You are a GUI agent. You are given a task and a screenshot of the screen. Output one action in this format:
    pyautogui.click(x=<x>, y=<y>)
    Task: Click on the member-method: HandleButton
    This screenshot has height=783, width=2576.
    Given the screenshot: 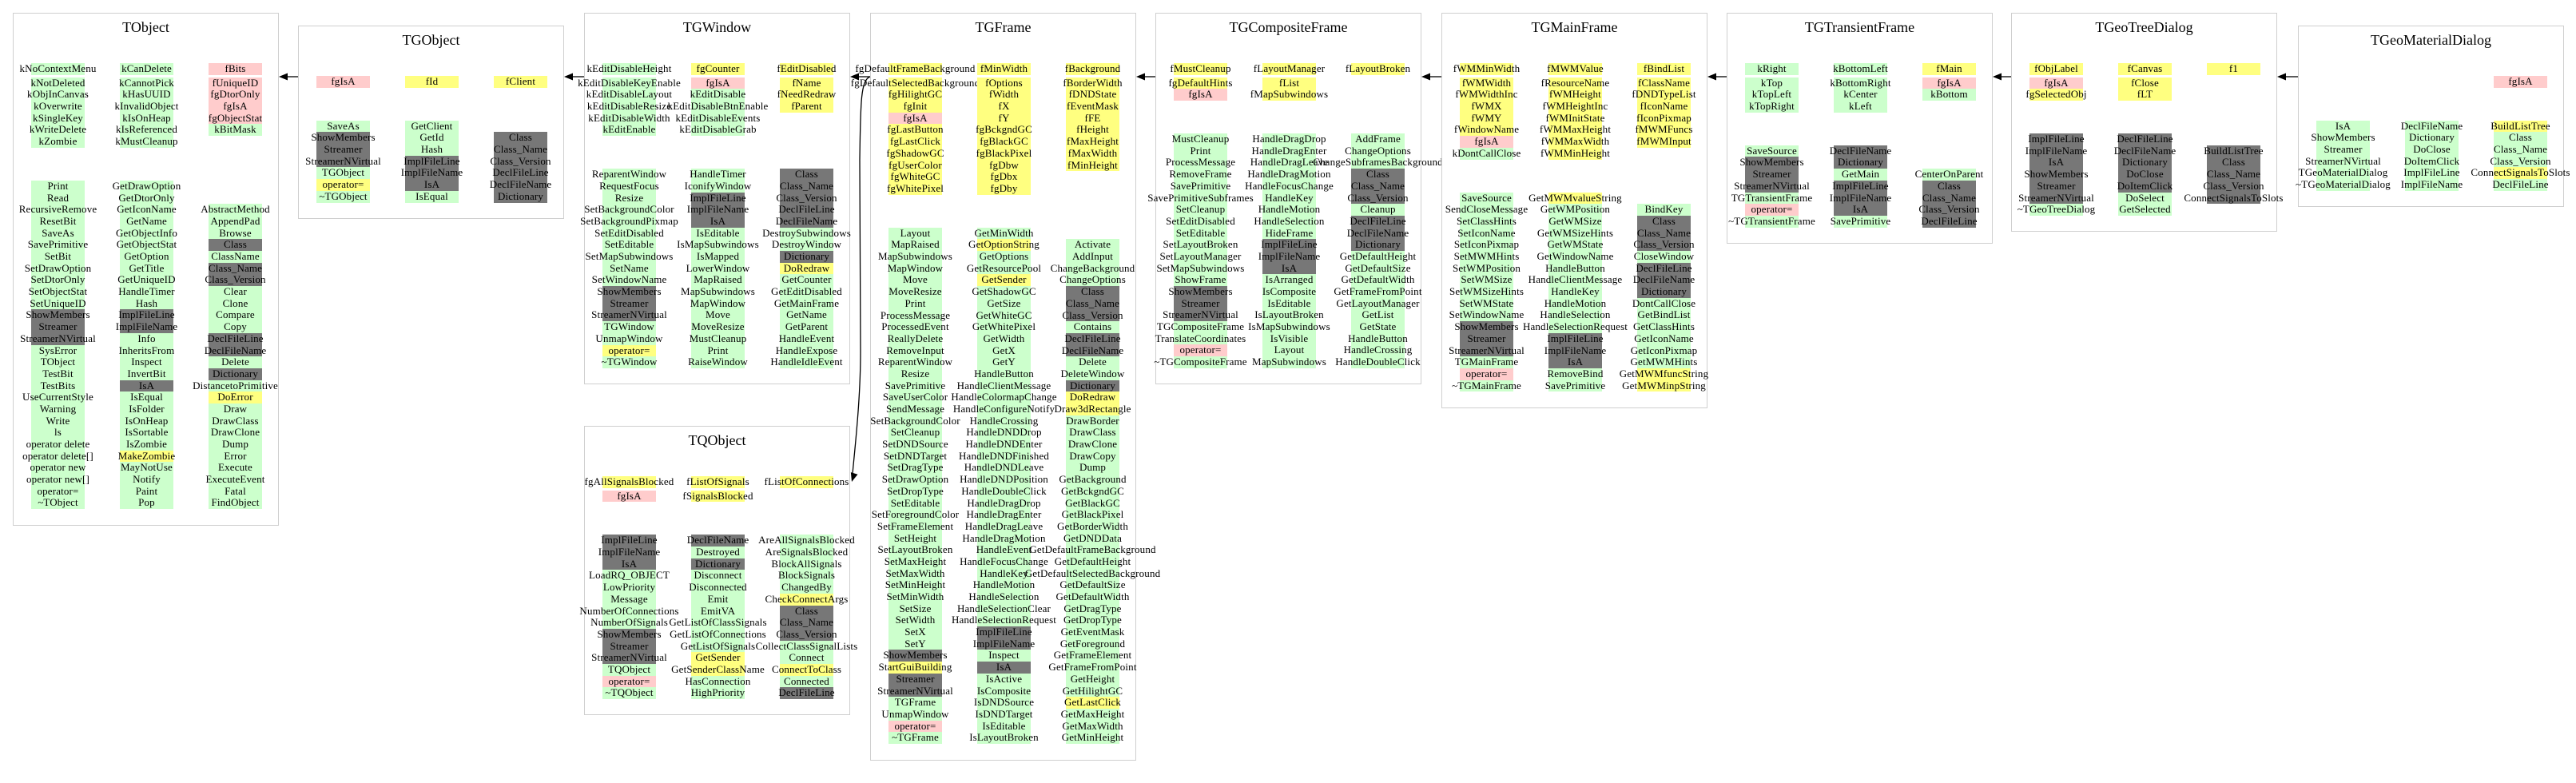 What is the action you would take?
    pyautogui.click(x=1378, y=338)
    